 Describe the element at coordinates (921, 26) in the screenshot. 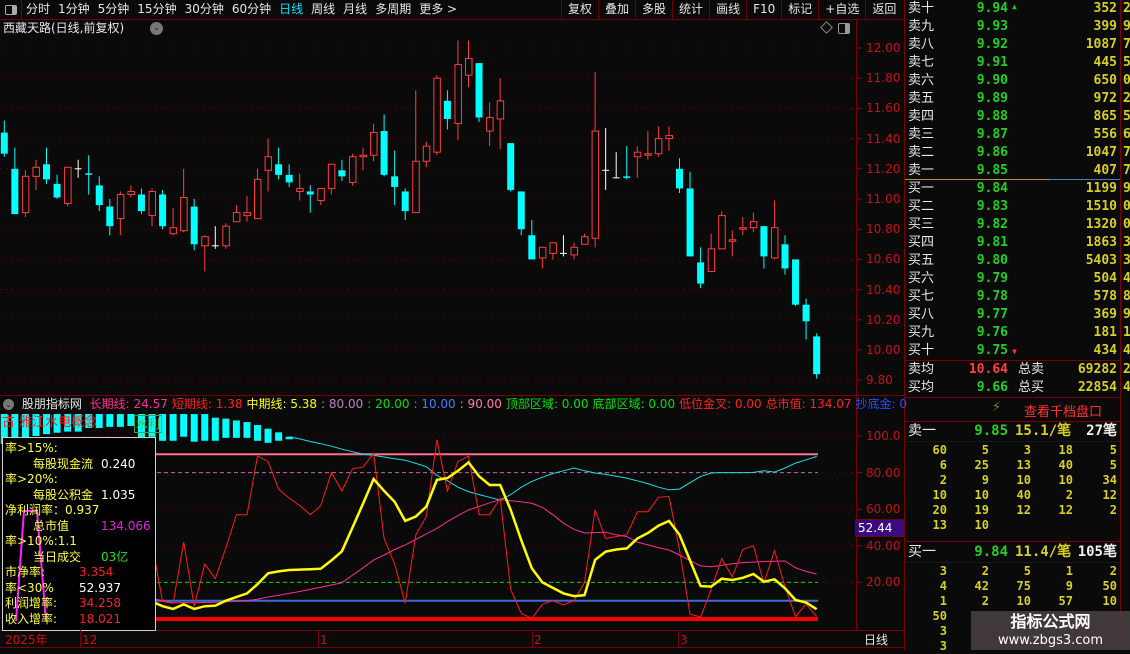

I see `level-label: 卖九` at that location.